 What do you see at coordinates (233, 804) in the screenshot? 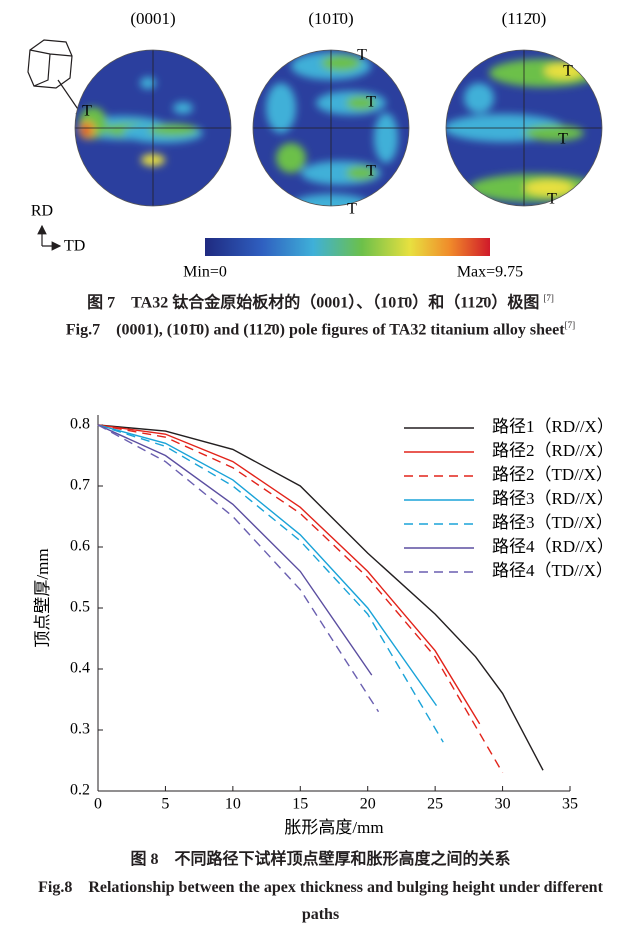
I see `x-tick-label: 10` at bounding box center [233, 804].